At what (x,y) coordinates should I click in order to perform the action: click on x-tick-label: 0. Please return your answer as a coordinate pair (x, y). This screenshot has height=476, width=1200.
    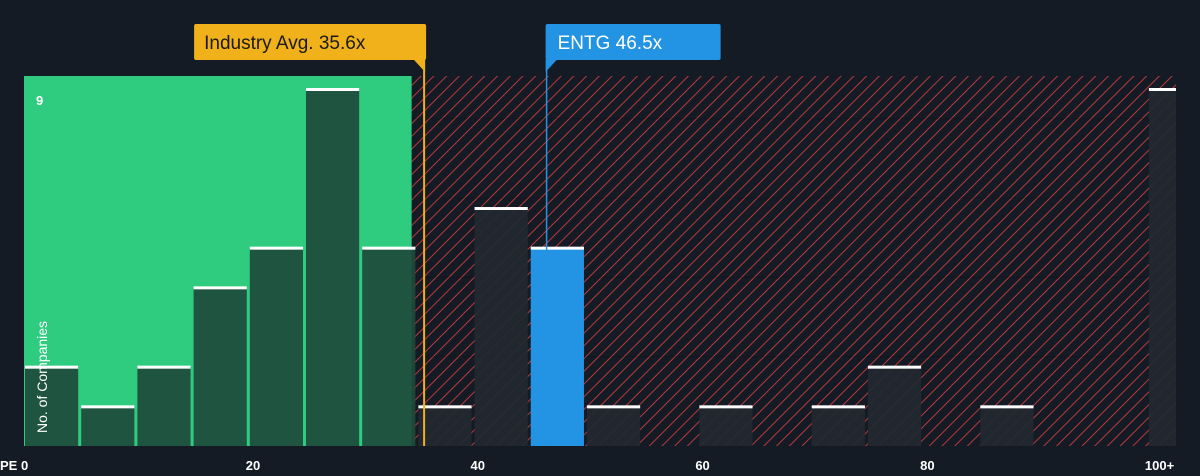
    Looking at the image, I should click on (24, 465).